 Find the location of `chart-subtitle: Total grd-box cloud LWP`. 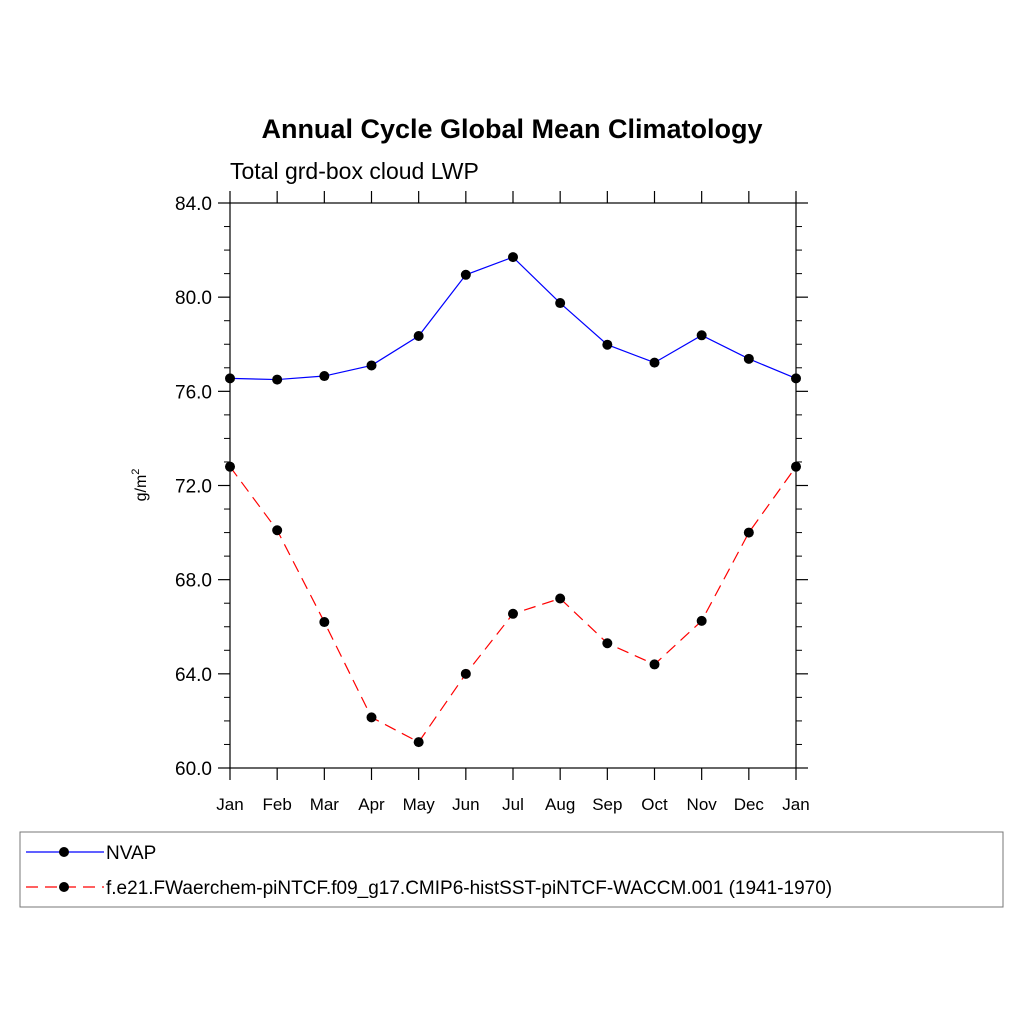

chart-subtitle: Total grd-box cloud LWP is located at coordinates (354, 171).